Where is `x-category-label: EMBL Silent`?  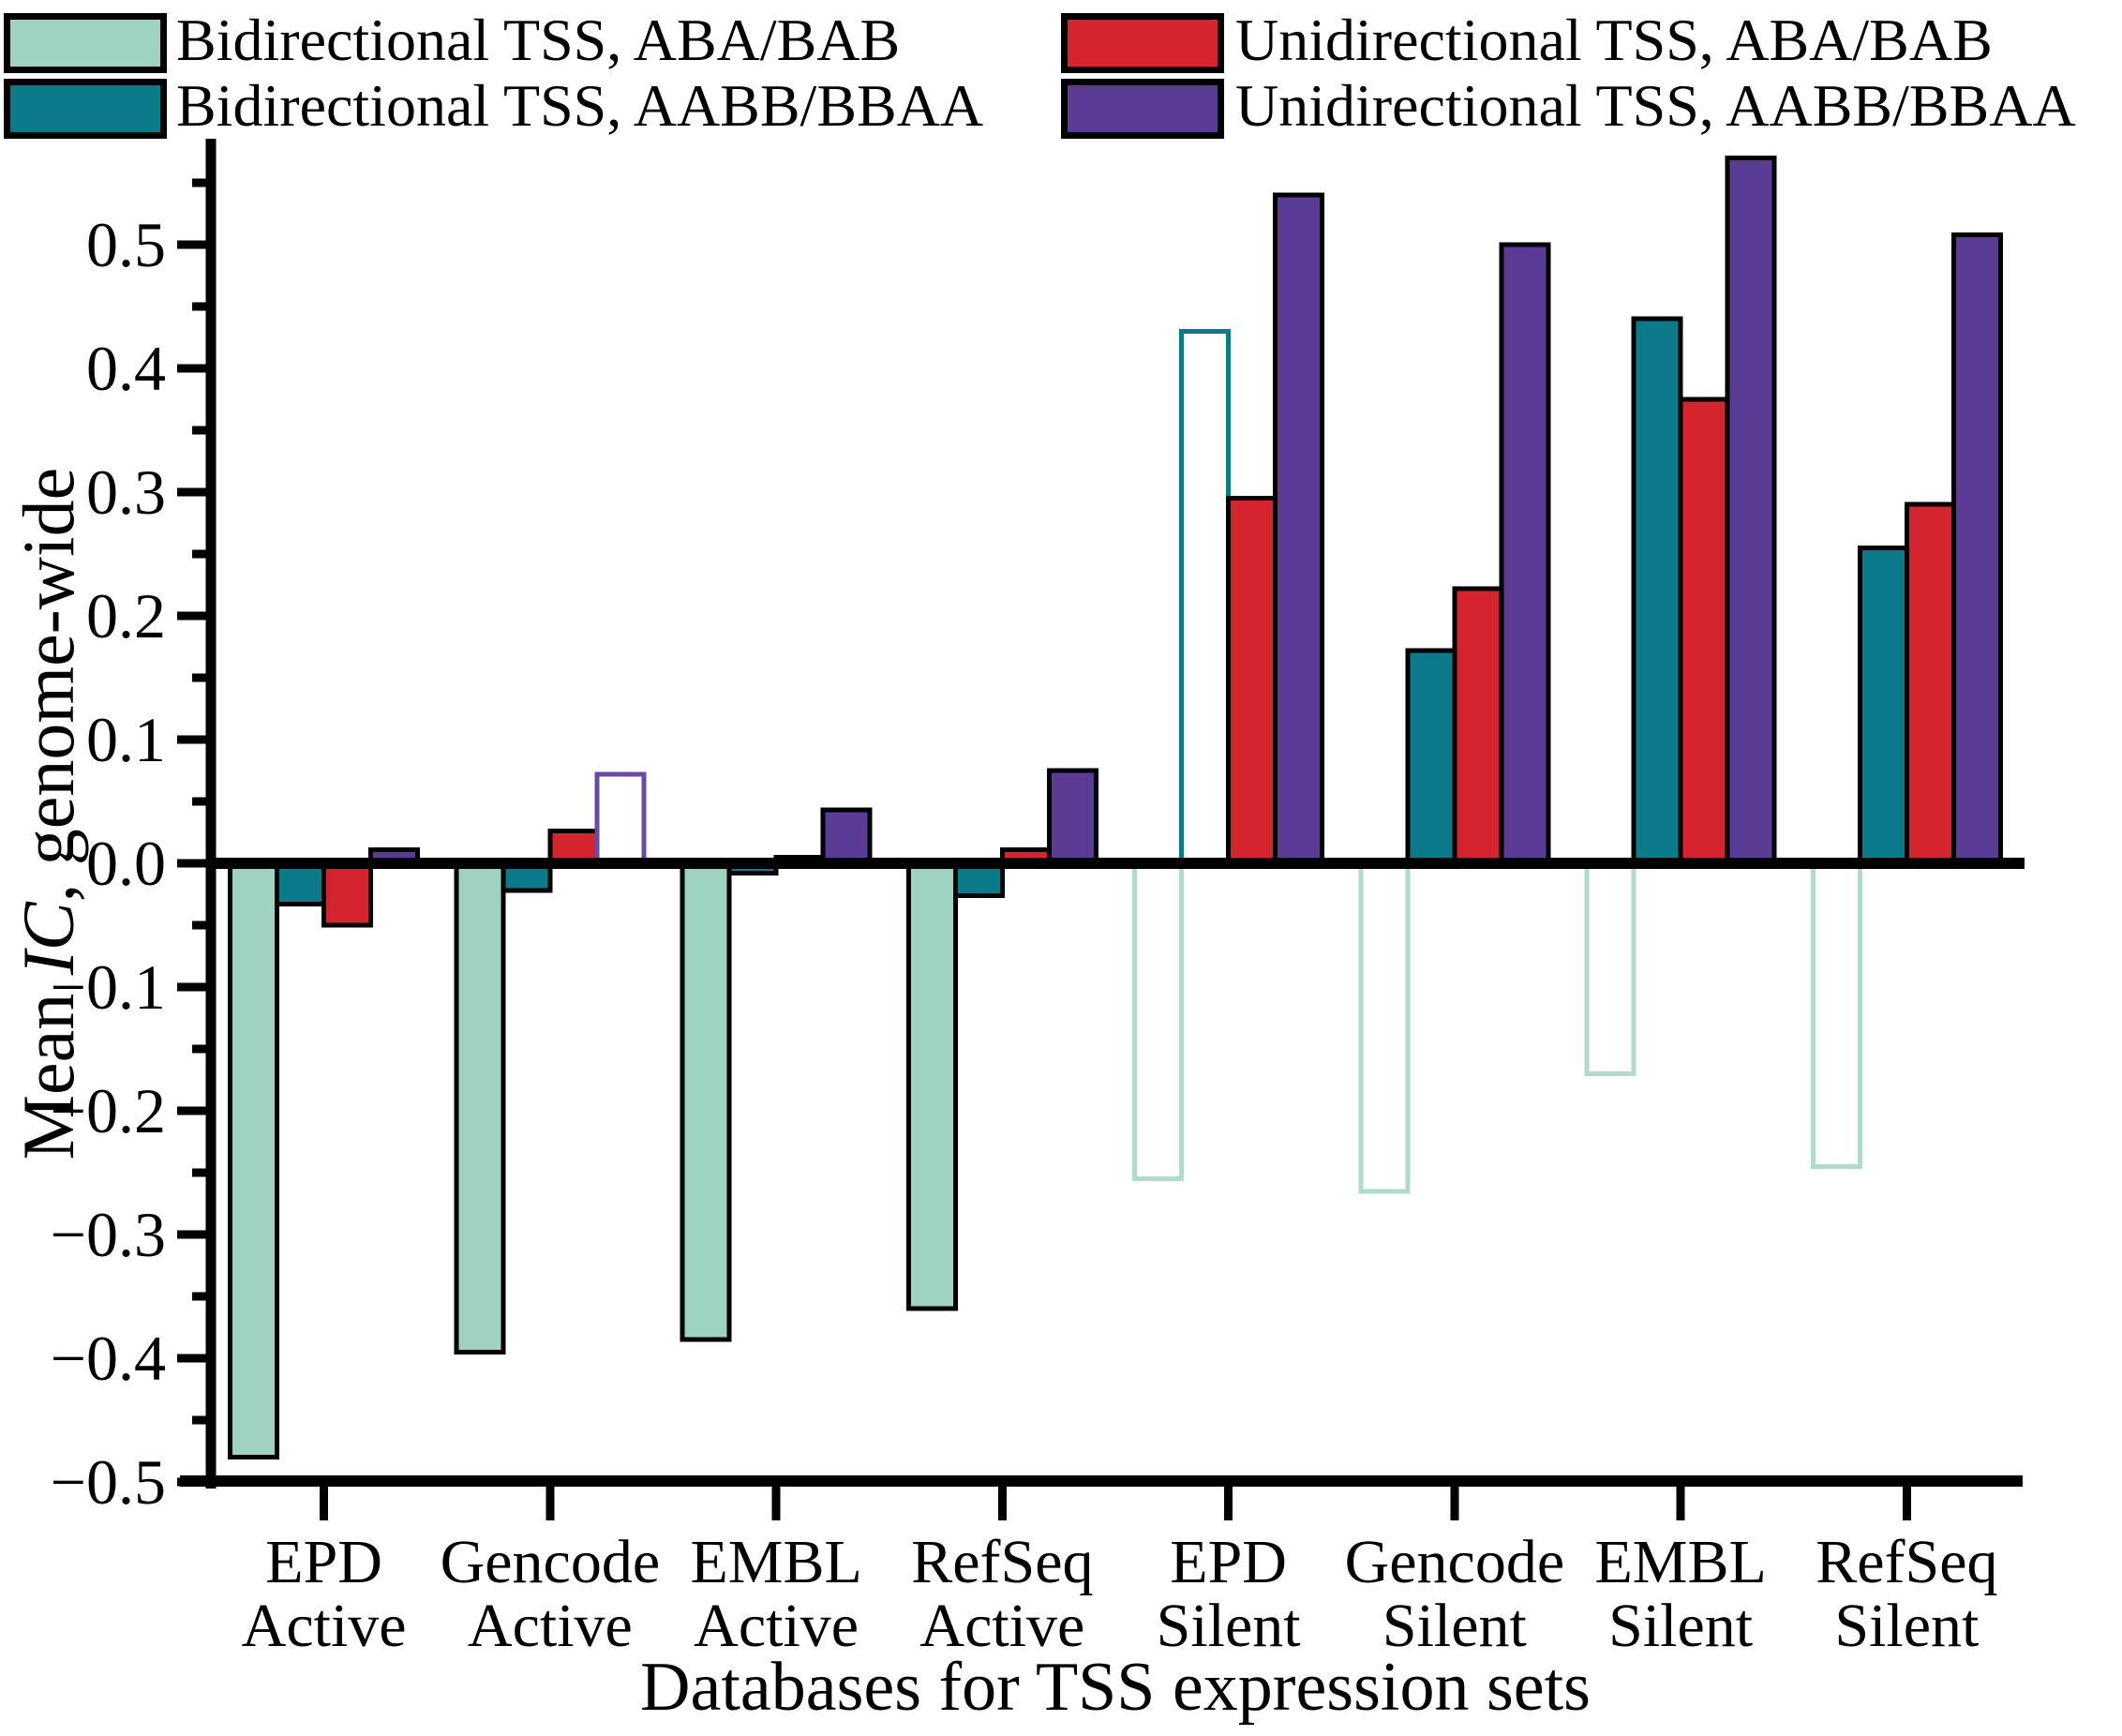 x-category-label: EMBL Silent is located at coordinates (1680, 1594).